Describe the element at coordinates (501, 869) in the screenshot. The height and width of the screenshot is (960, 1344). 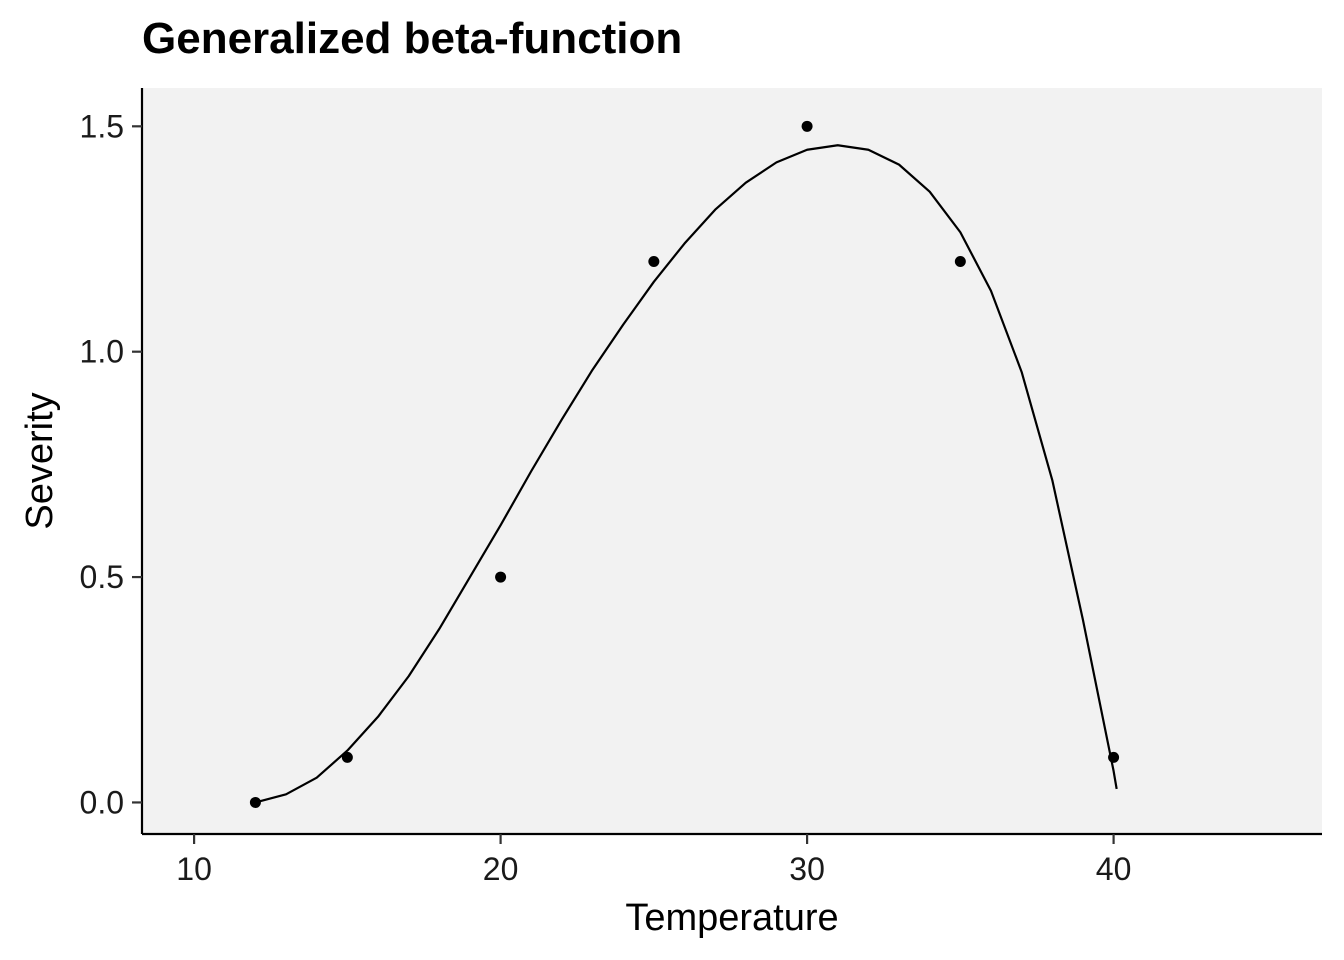
I see `x-tick-label: 20` at that location.